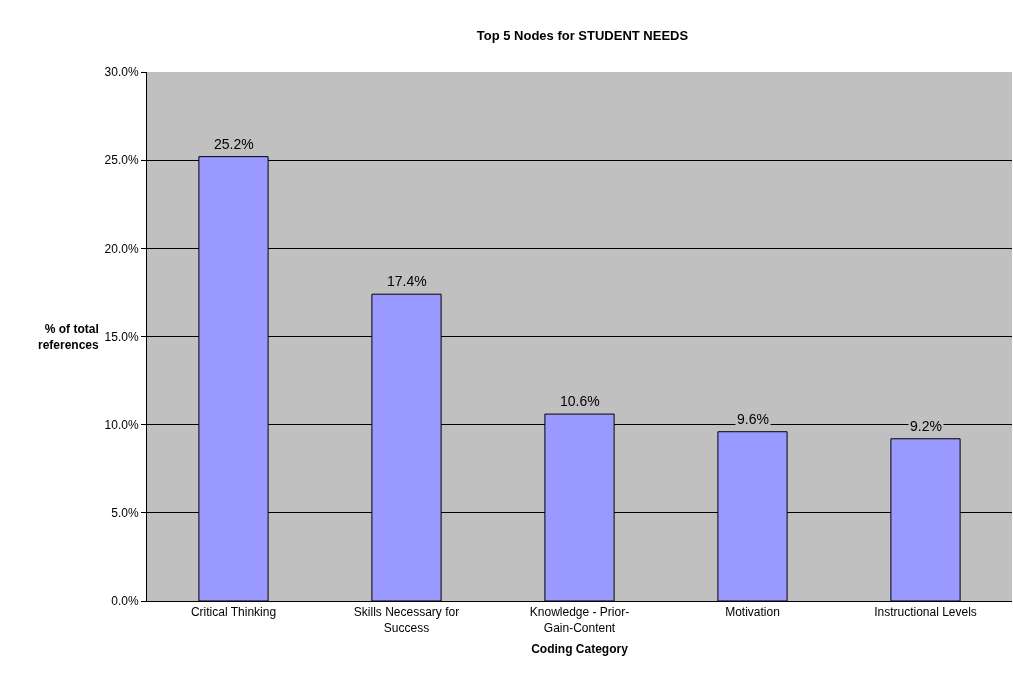 The width and height of the screenshot is (1013, 679). What do you see at coordinates (121, 424) in the screenshot?
I see `y-tick-label: 10.0%` at bounding box center [121, 424].